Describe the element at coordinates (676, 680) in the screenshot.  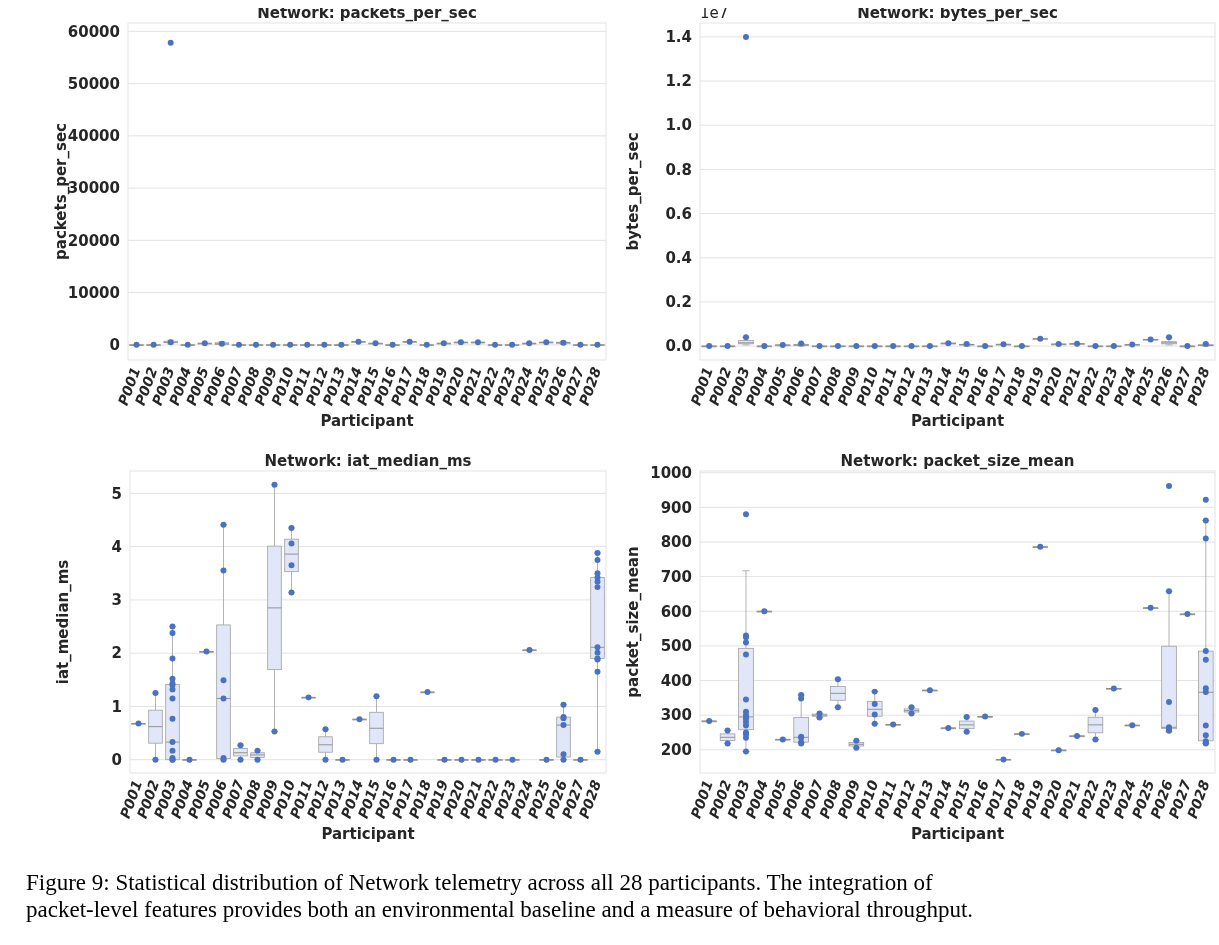
I see `y-tick-label: 400` at that location.